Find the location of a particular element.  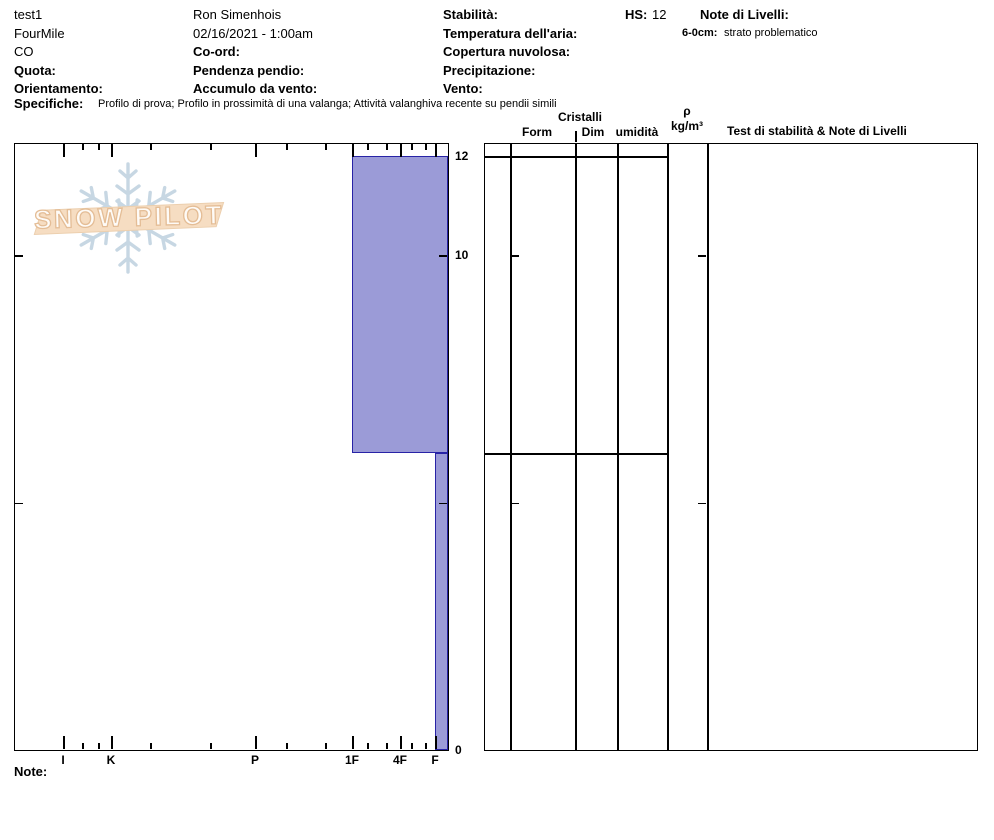

hardness-label-4F: 4F is located at coordinates (400, 760).